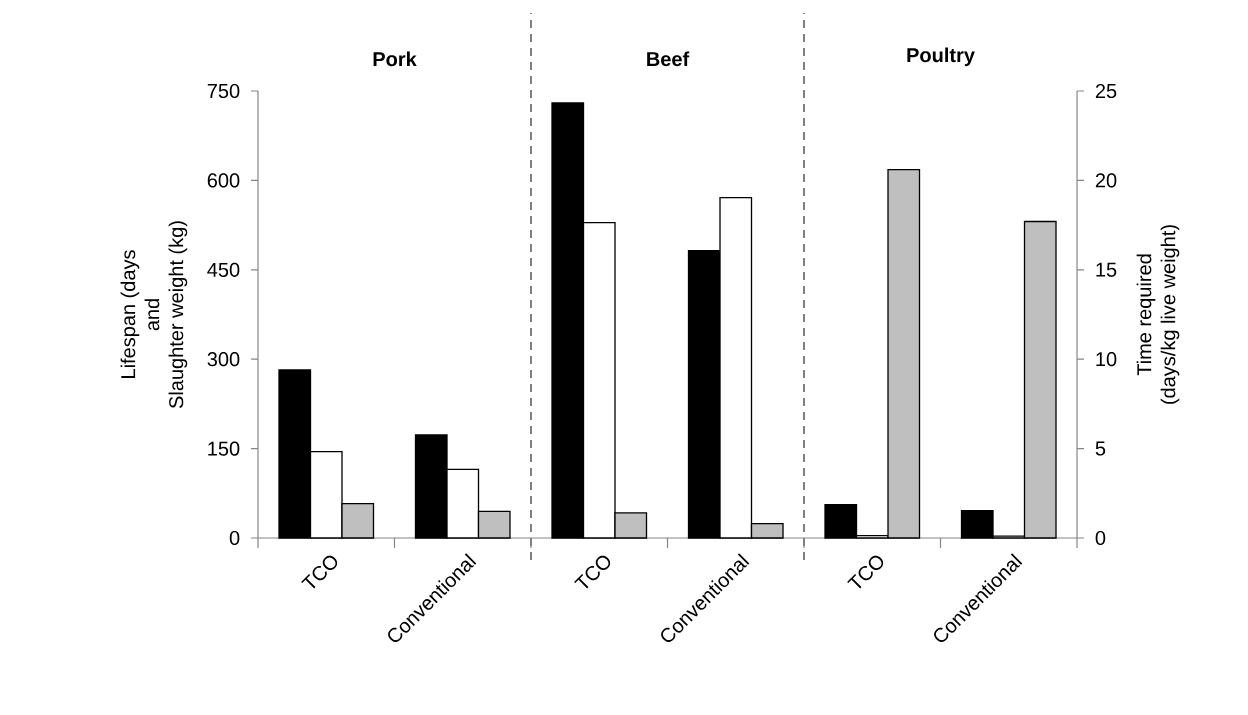 The height and width of the screenshot is (715, 1248). Describe the element at coordinates (1106, 91) in the screenshot. I see `y2-tick-label: 25` at that location.